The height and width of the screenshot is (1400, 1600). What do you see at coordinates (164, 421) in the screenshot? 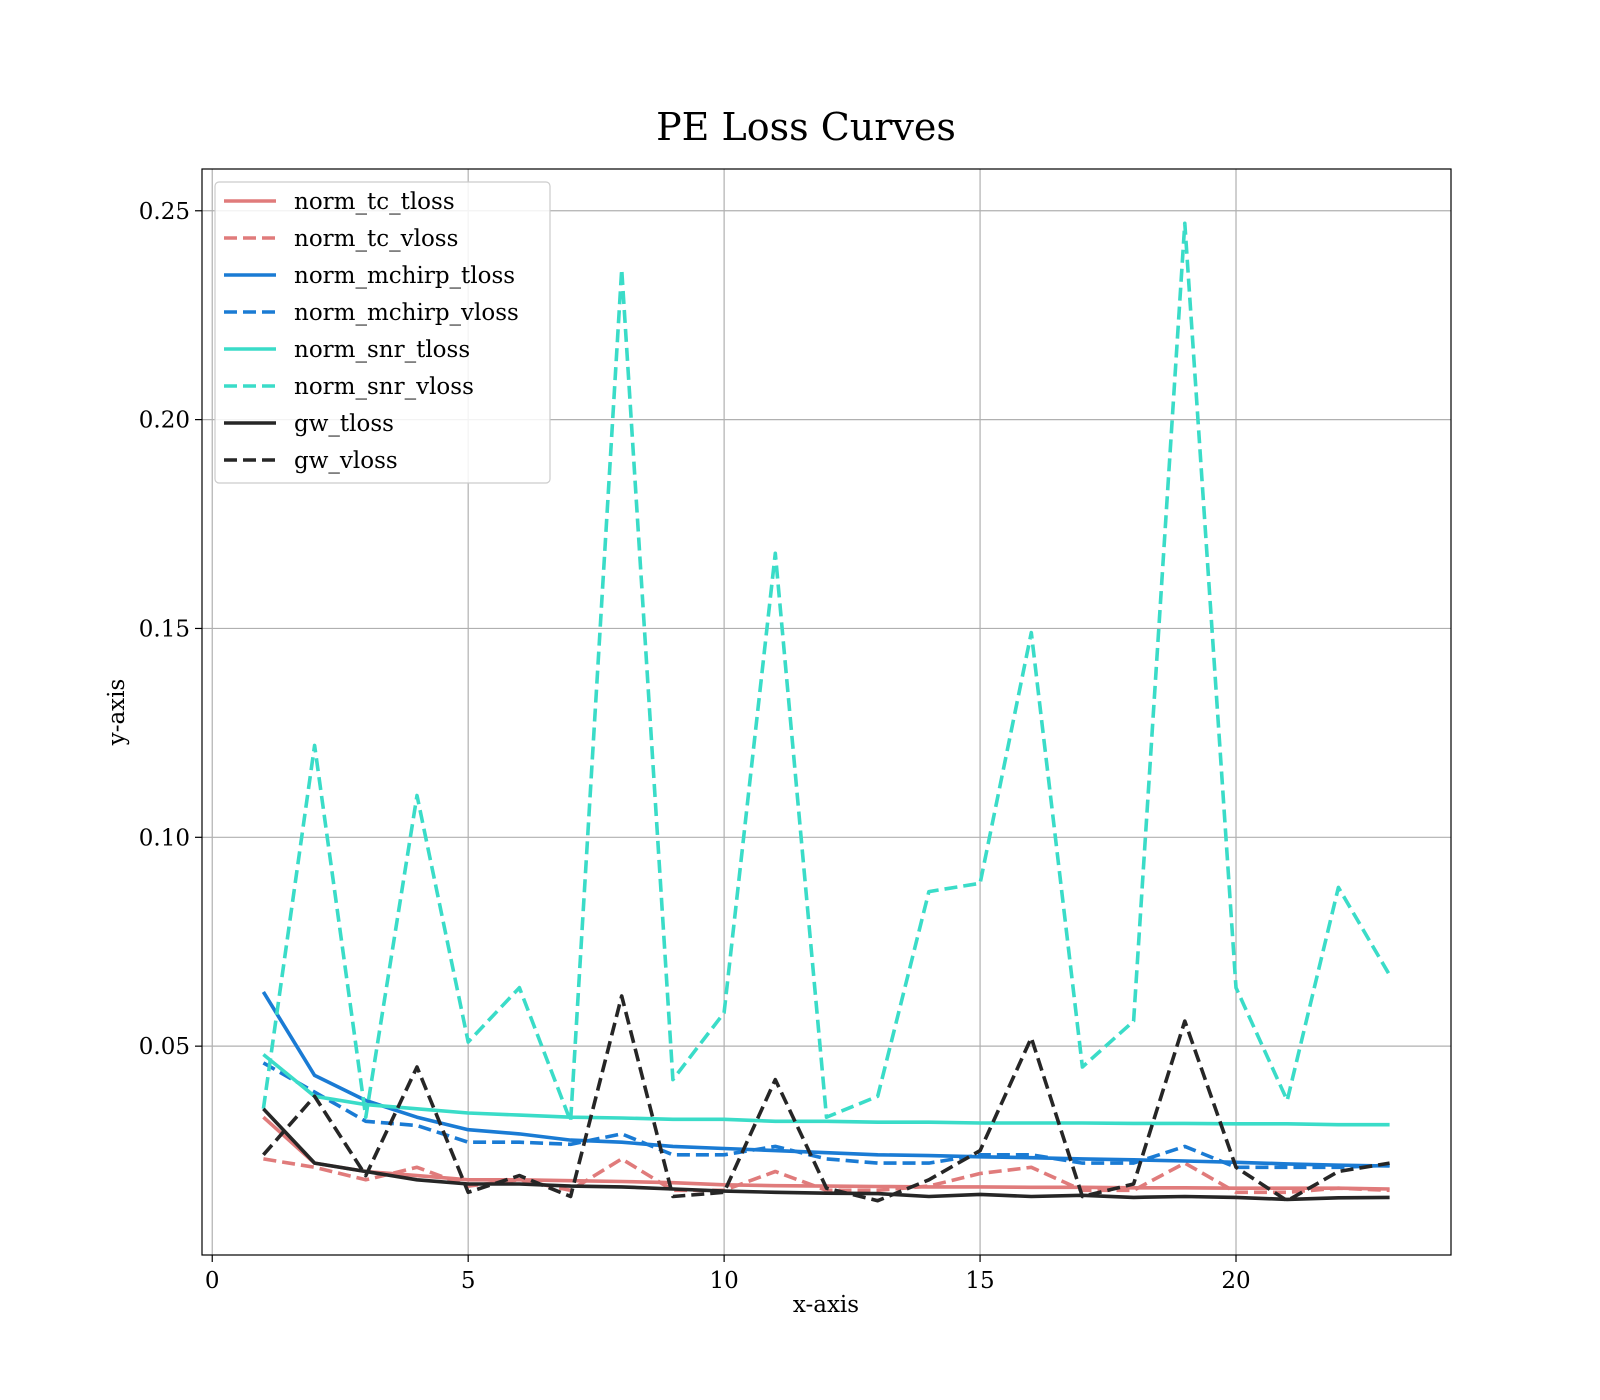
I see `y-tick-label: 0.20` at bounding box center [164, 421].